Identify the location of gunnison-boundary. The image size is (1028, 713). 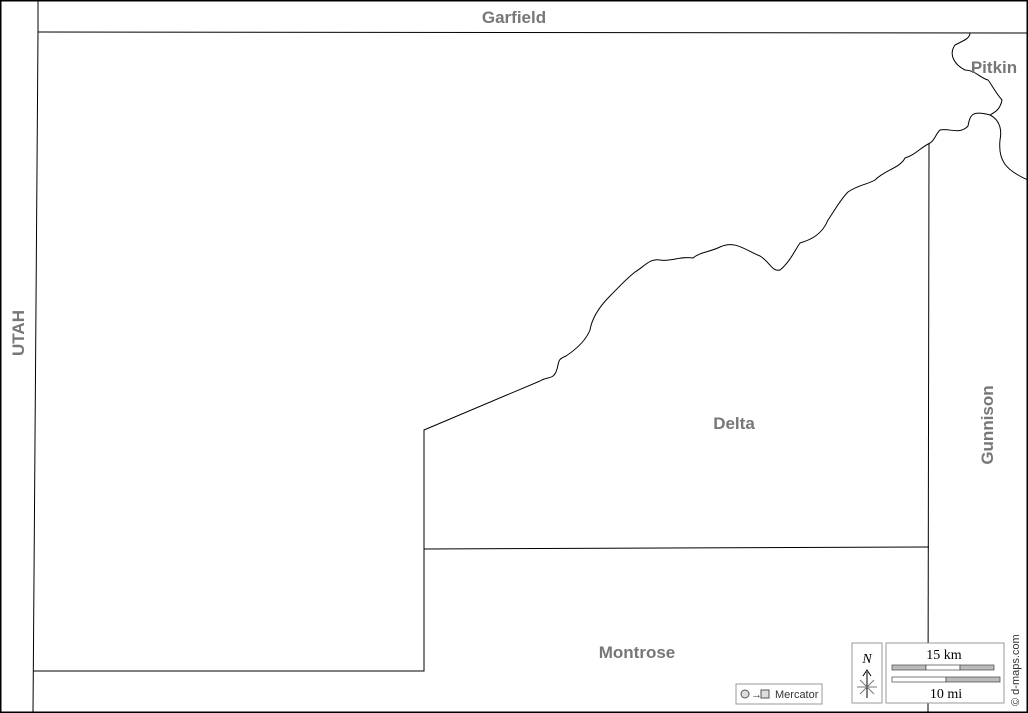
(928, 427).